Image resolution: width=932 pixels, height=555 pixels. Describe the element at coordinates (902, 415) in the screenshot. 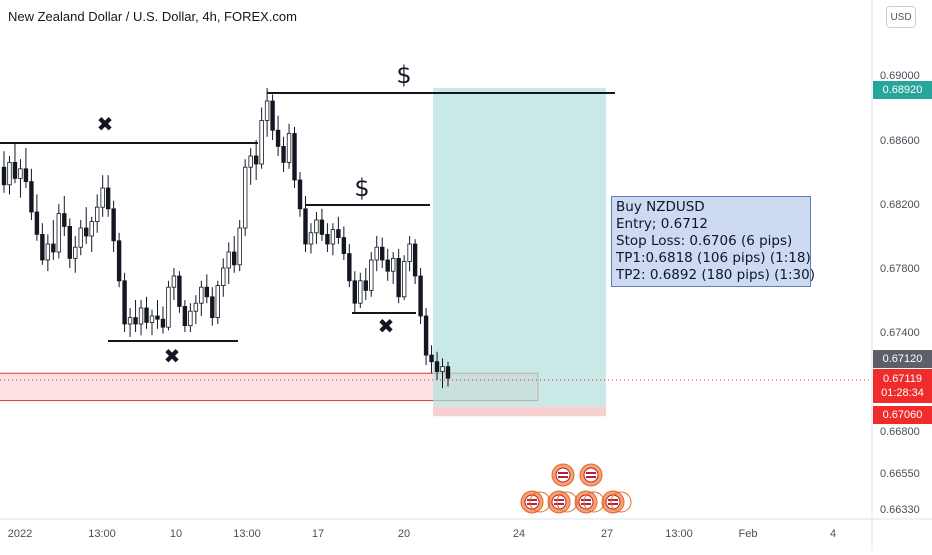

I see `stop-price-tag: 0.67060` at that location.